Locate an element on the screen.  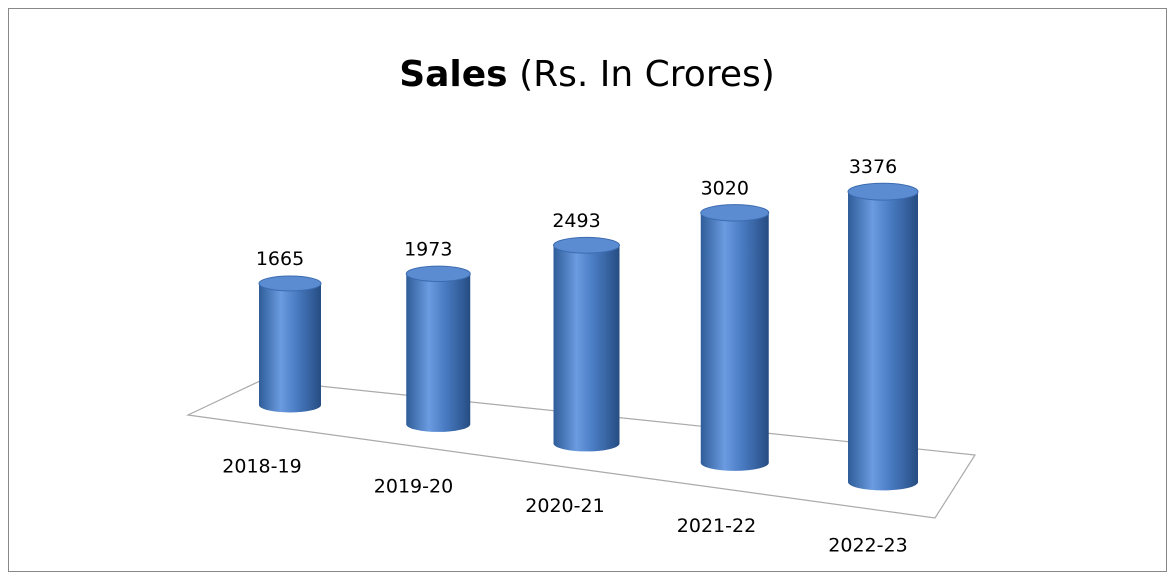
x-tick-label: 2022-23 is located at coordinates (867, 546).